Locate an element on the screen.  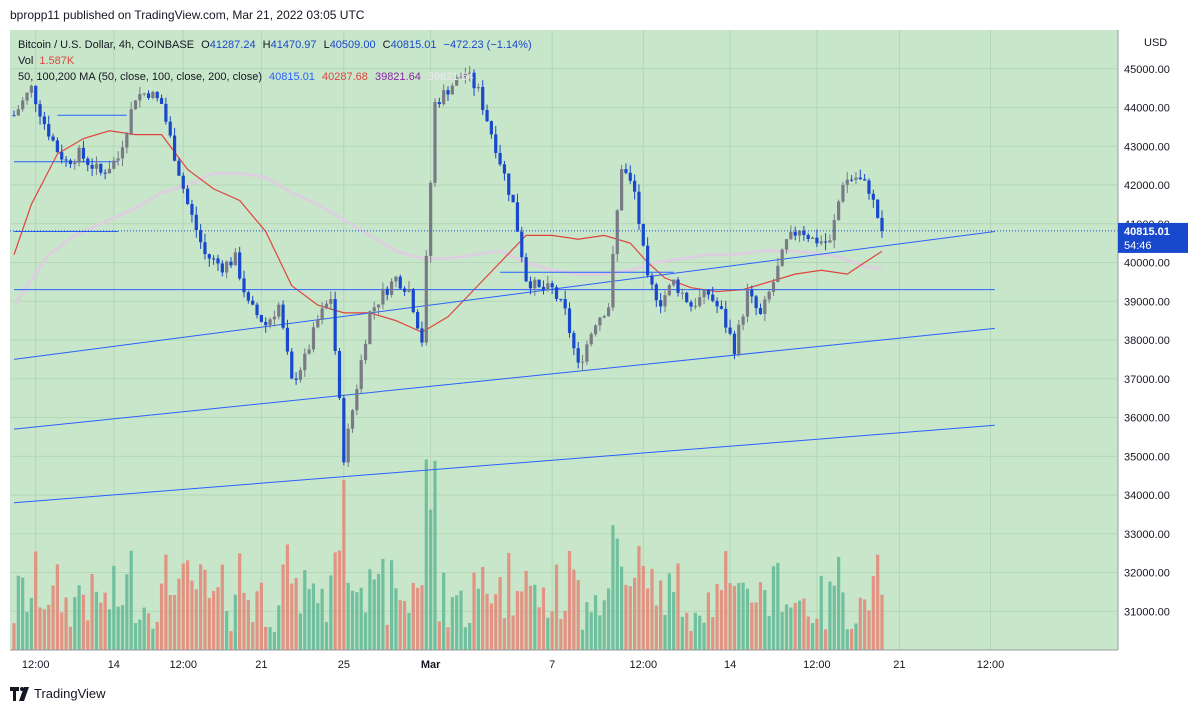
y-tick-label: 42000.00 is located at coordinates (1147, 186).